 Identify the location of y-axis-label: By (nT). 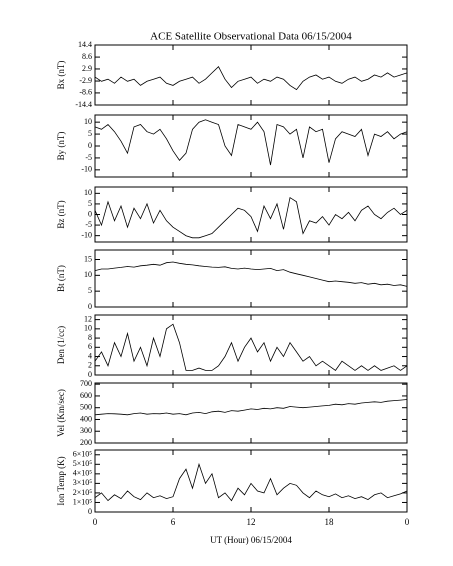
(61, 146).